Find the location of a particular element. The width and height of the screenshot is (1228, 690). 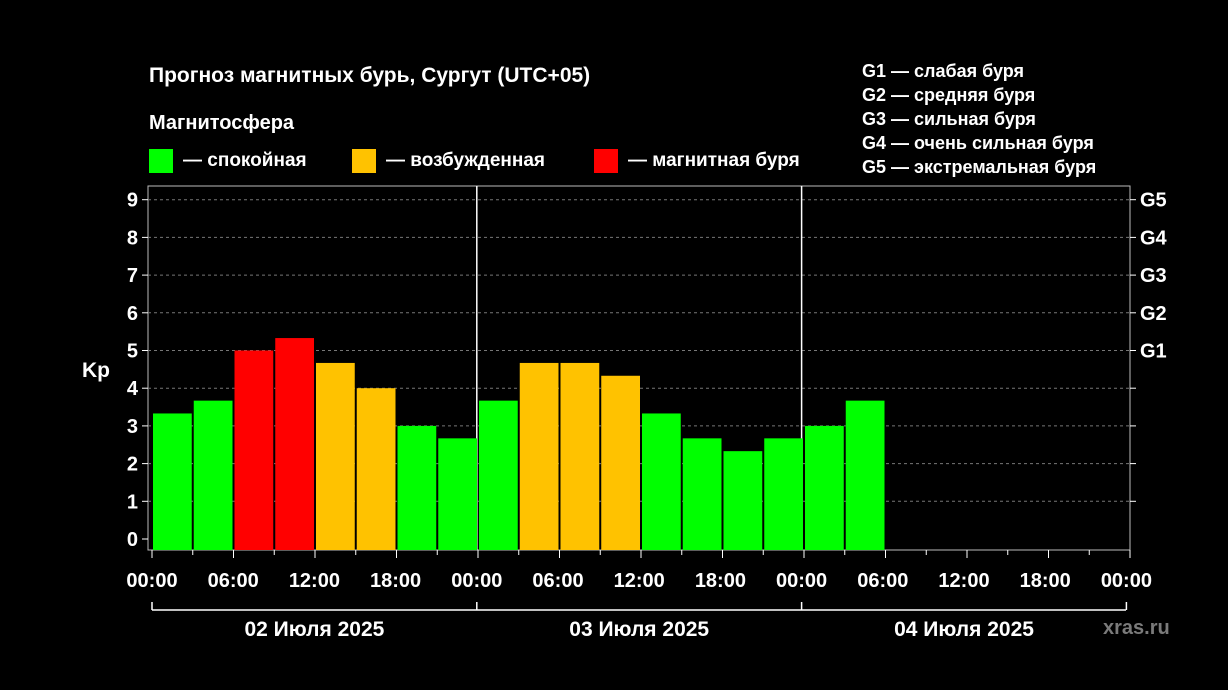

y-tick-label: 0 is located at coordinates (132, 540).